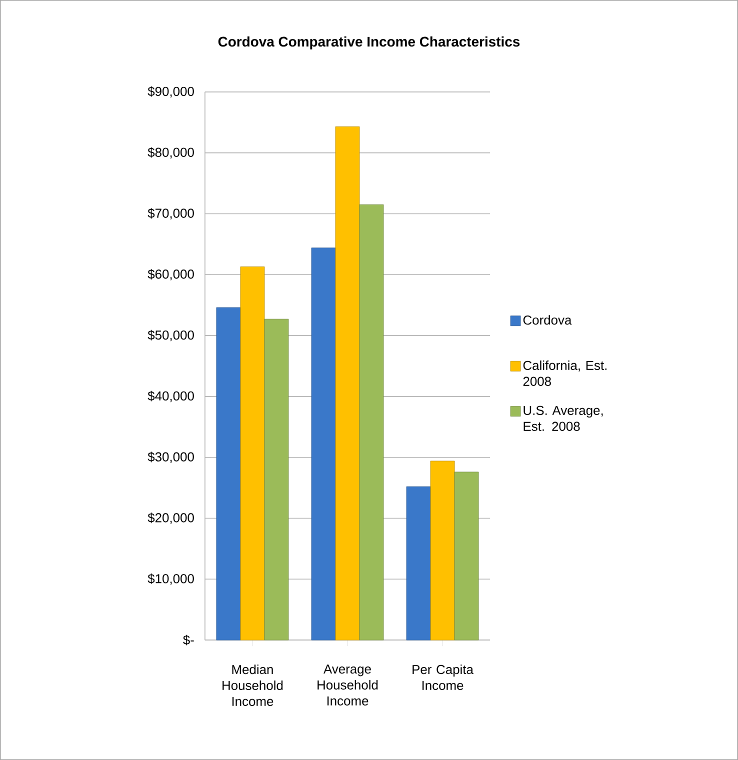 The image size is (738, 760). I want to click on x-tick-label: Average Household Income, so click(348, 685).